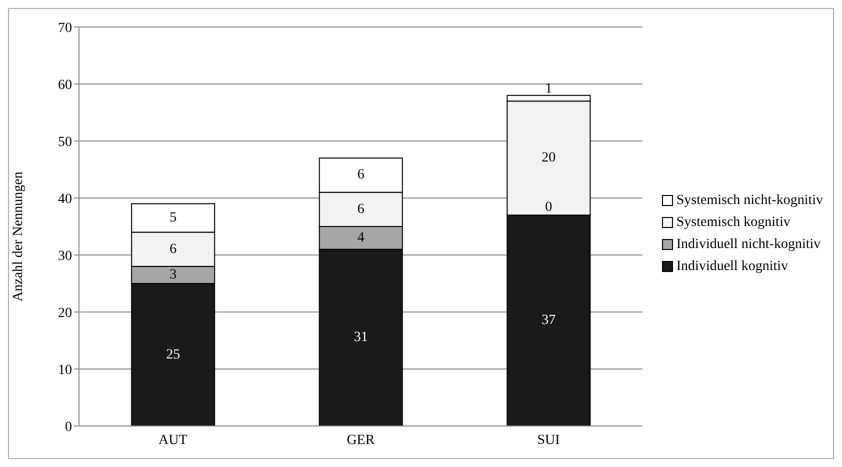 The image size is (842, 467). What do you see at coordinates (548, 208) in the screenshot?
I see `data-label: 0` at bounding box center [548, 208].